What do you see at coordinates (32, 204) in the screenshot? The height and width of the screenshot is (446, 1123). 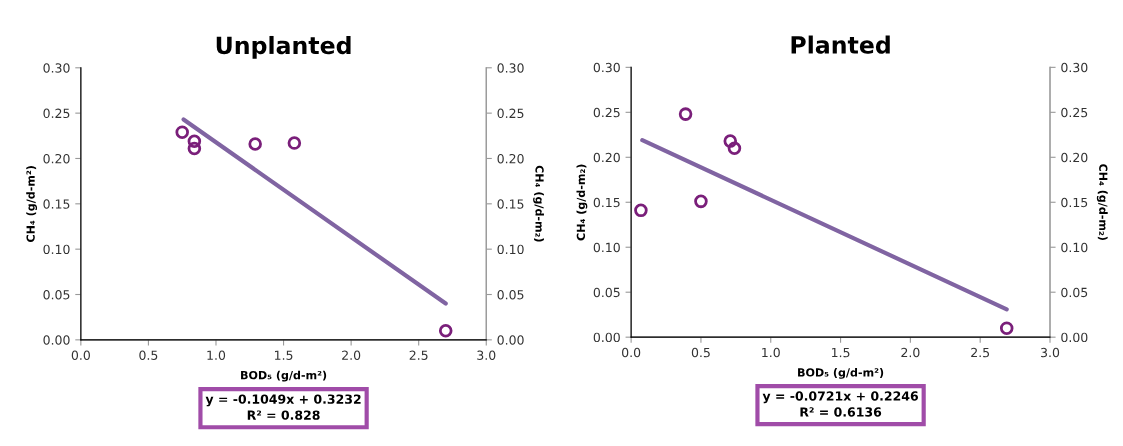 I see `y-axis-title: CH₄ (g/d-m²)` at bounding box center [32, 204].